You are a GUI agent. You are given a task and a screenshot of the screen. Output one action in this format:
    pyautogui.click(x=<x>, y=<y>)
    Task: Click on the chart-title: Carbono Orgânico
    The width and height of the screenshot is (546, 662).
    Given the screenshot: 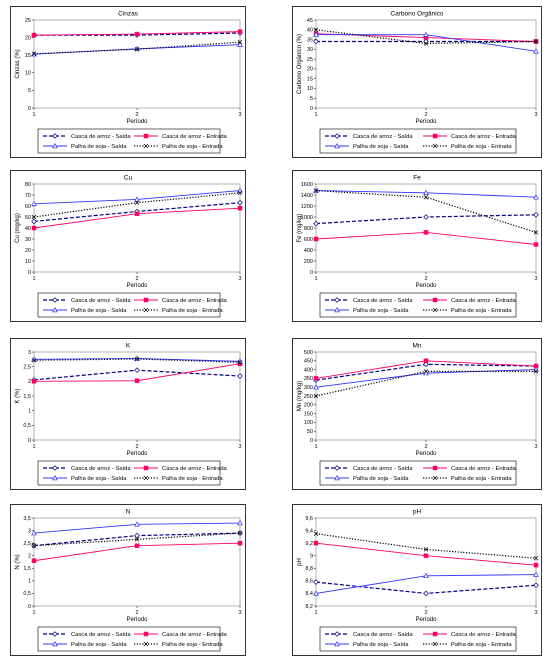 What is the action you would take?
    pyautogui.click(x=416, y=14)
    